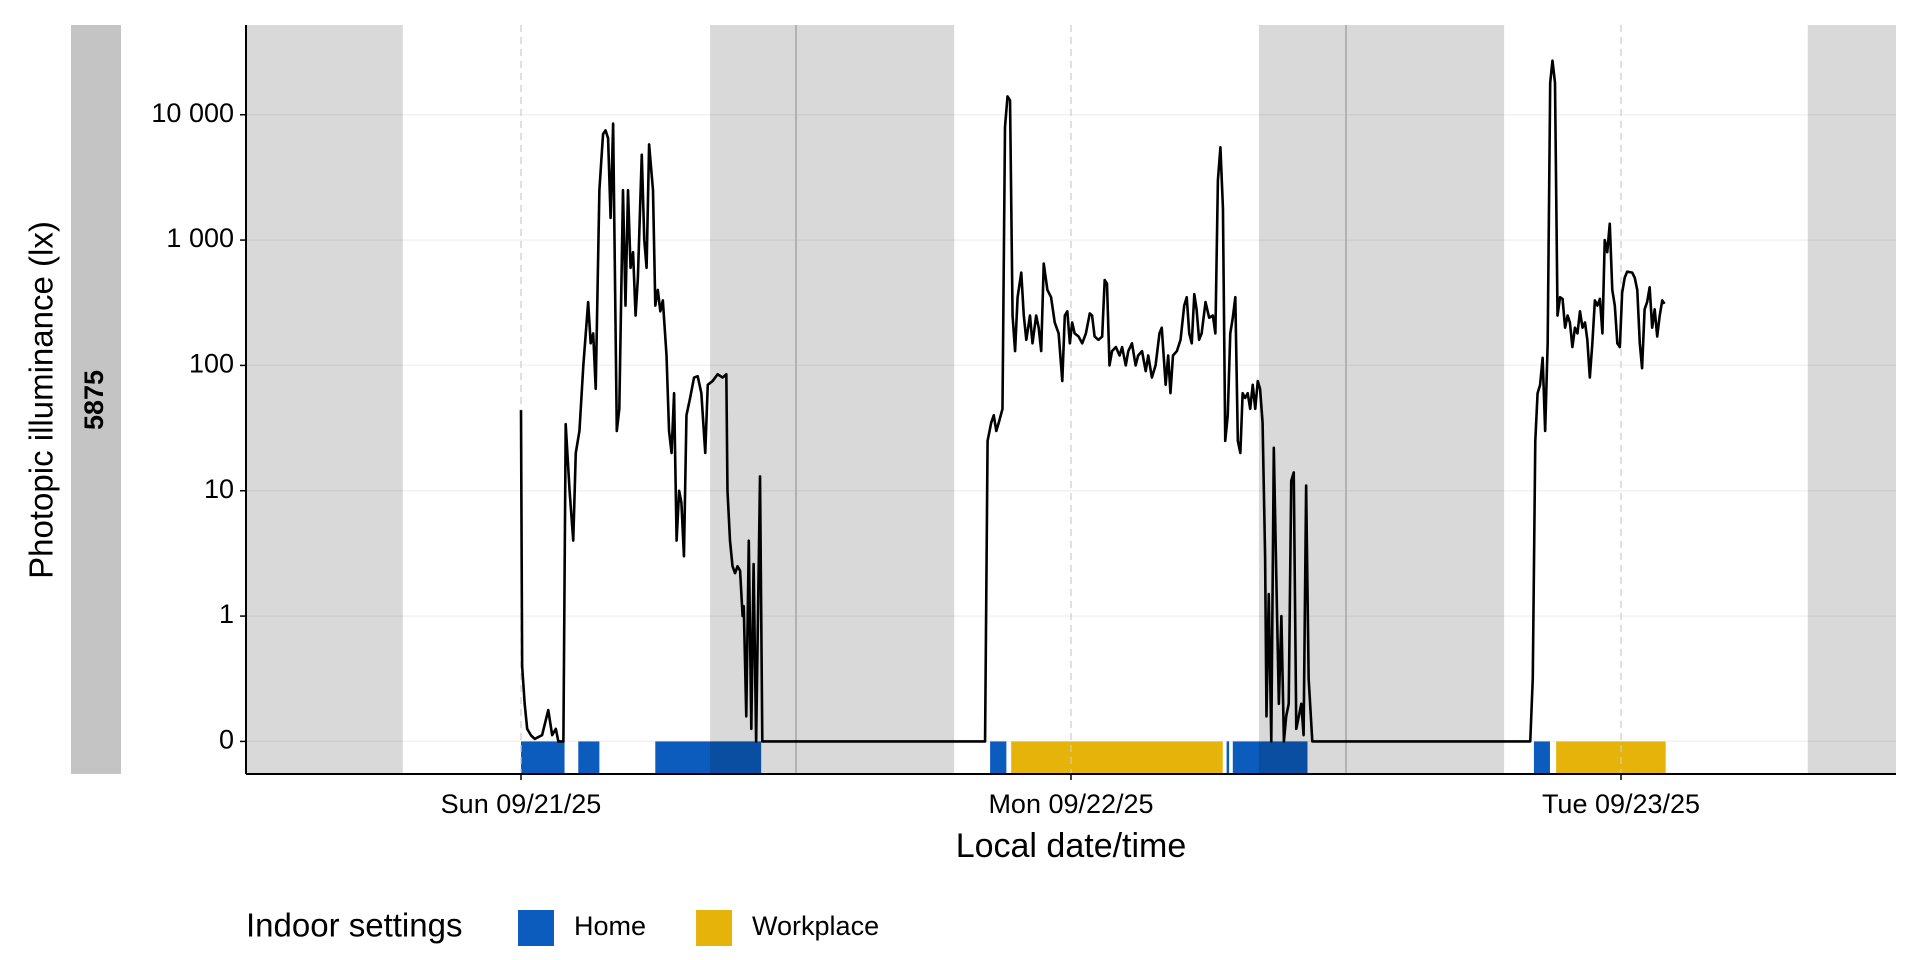  I want to click on y-tick-label: 0, so click(226, 740).